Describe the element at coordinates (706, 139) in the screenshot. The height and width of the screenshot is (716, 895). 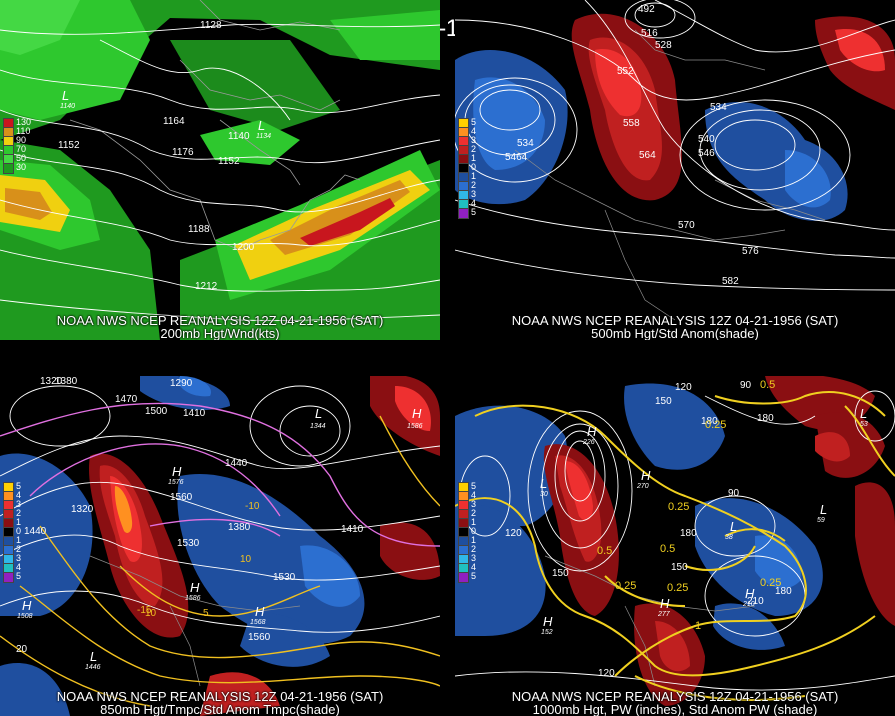
I see `contour-label: 540` at that location.